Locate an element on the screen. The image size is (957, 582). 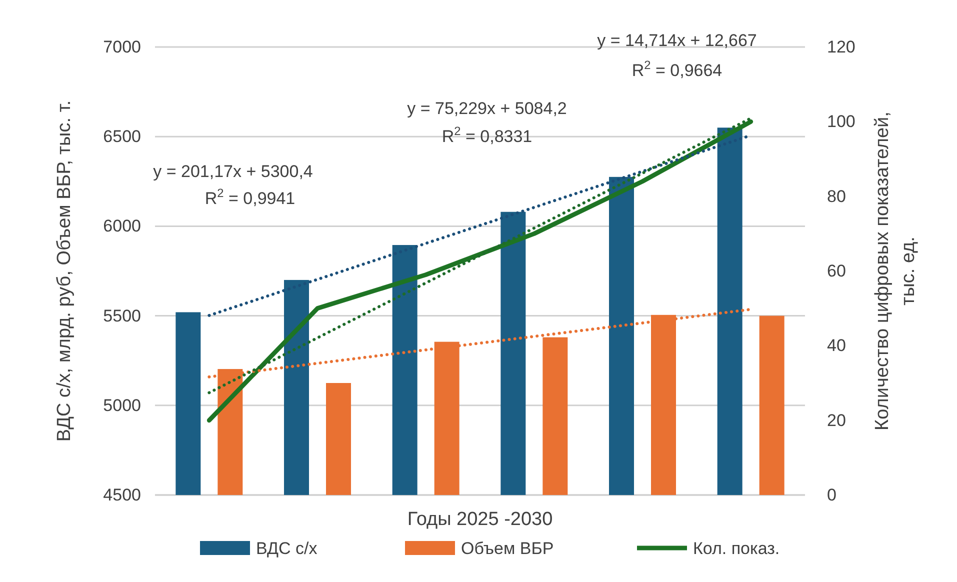
y2-axis-title: Количество цифровых показателей, тыс. ед. is located at coordinates (895, 271).